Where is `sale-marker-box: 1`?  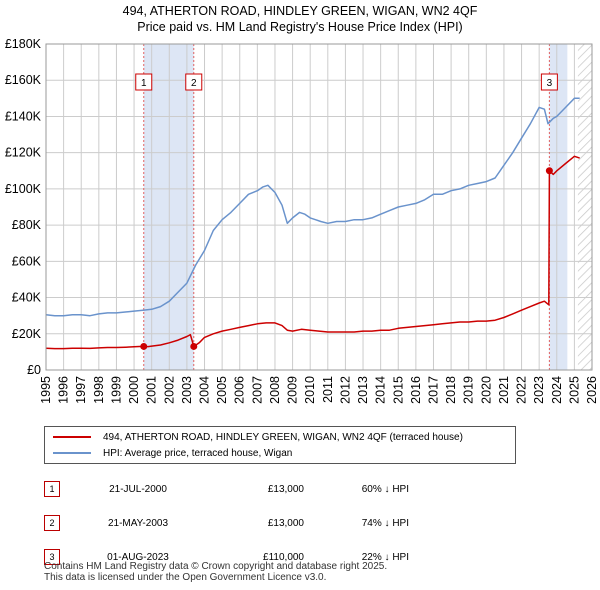 sale-marker-box: 1 is located at coordinates (52, 489).